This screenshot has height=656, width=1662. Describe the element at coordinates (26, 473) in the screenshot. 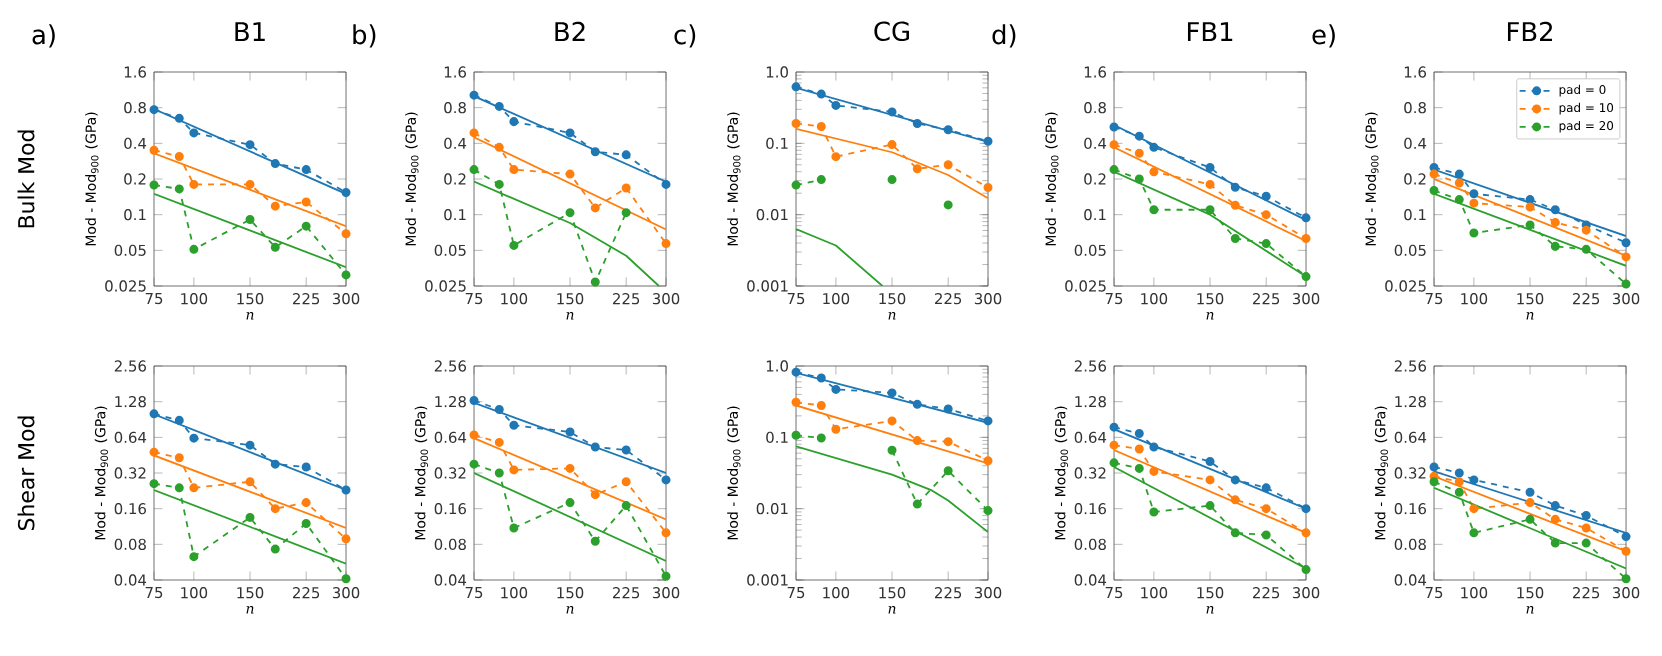

I see `text: Shear Mod` at that location.